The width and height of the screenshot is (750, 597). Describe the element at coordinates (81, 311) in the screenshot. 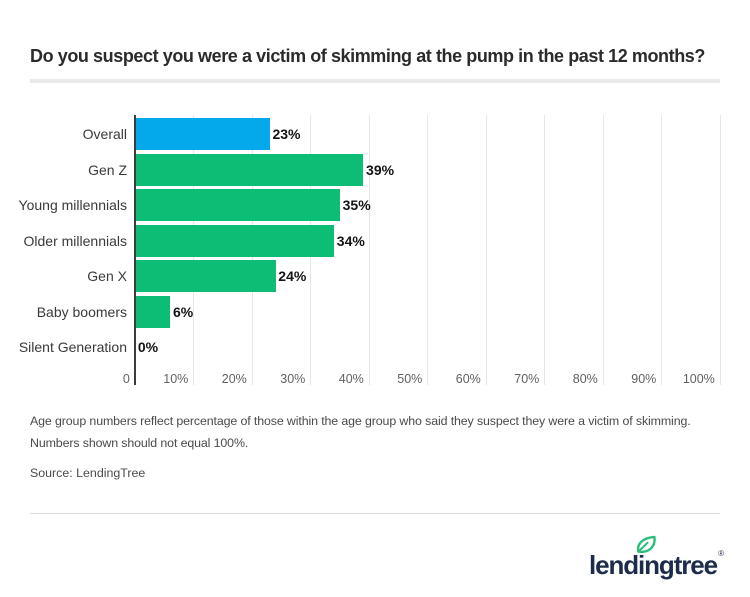

I see `category-label: Baby boomers` at that location.